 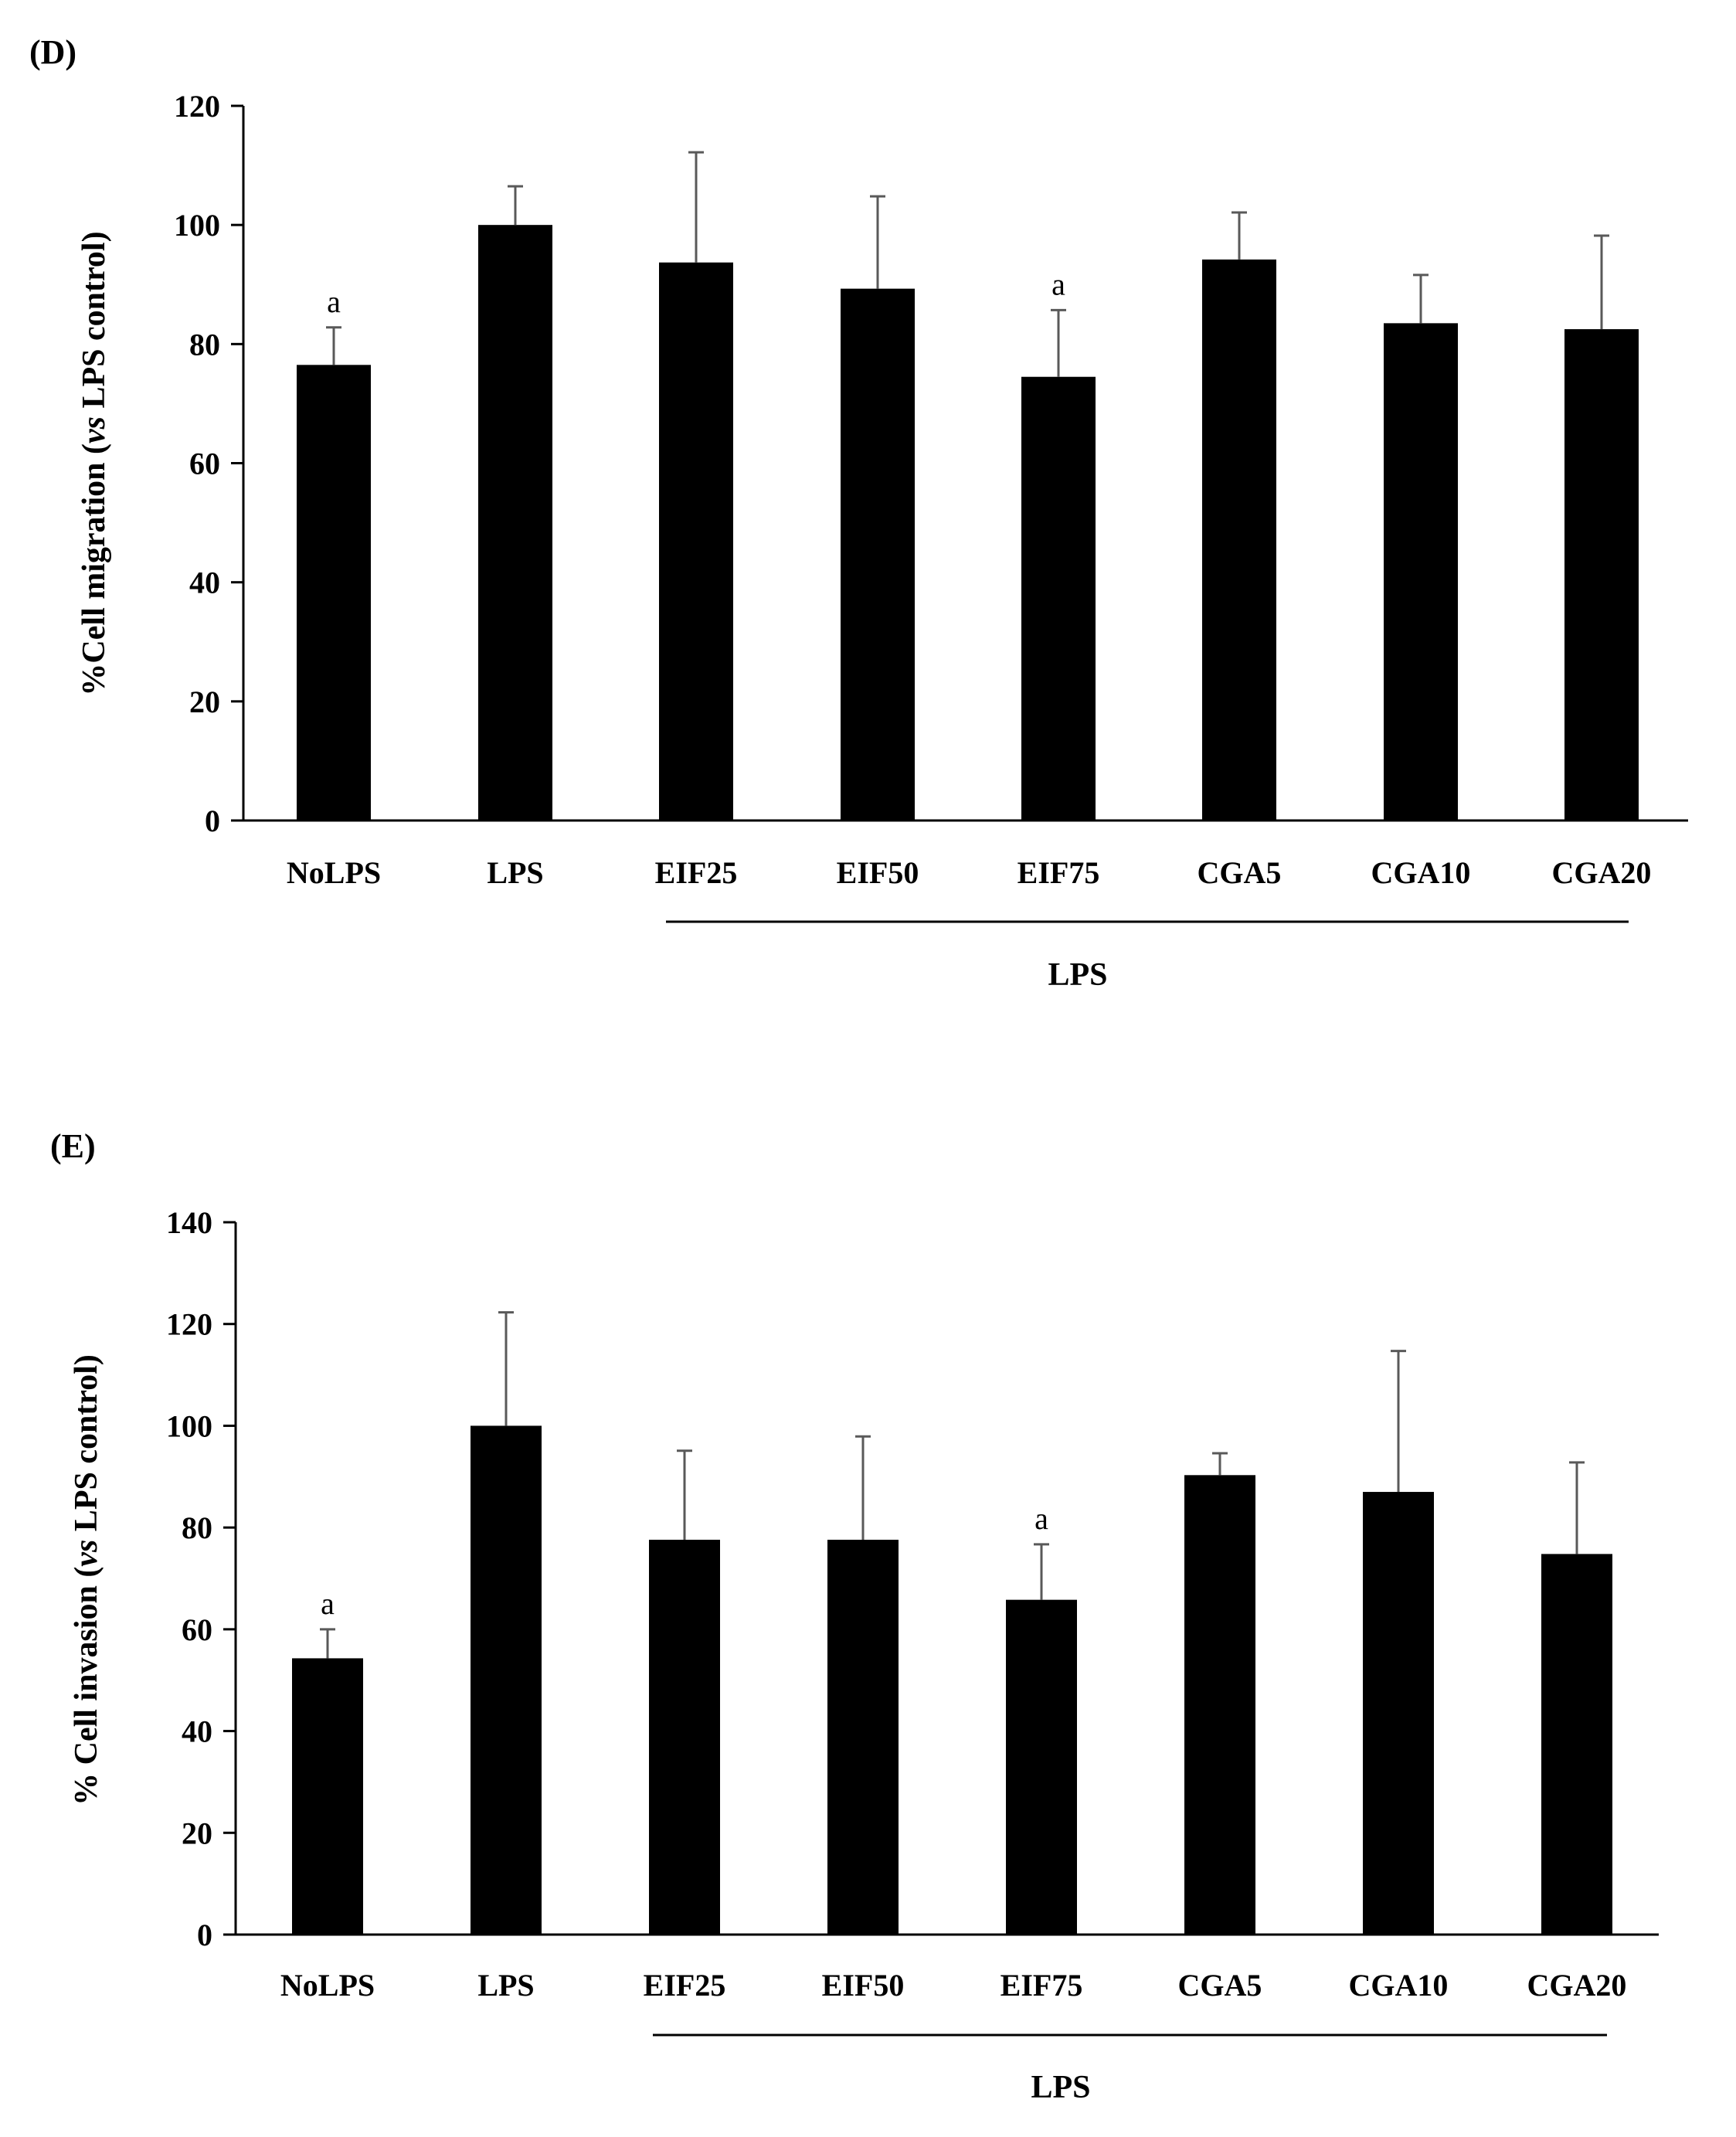 What do you see at coordinates (52, 52) in the screenshot?
I see `panel-label: (D)` at bounding box center [52, 52].